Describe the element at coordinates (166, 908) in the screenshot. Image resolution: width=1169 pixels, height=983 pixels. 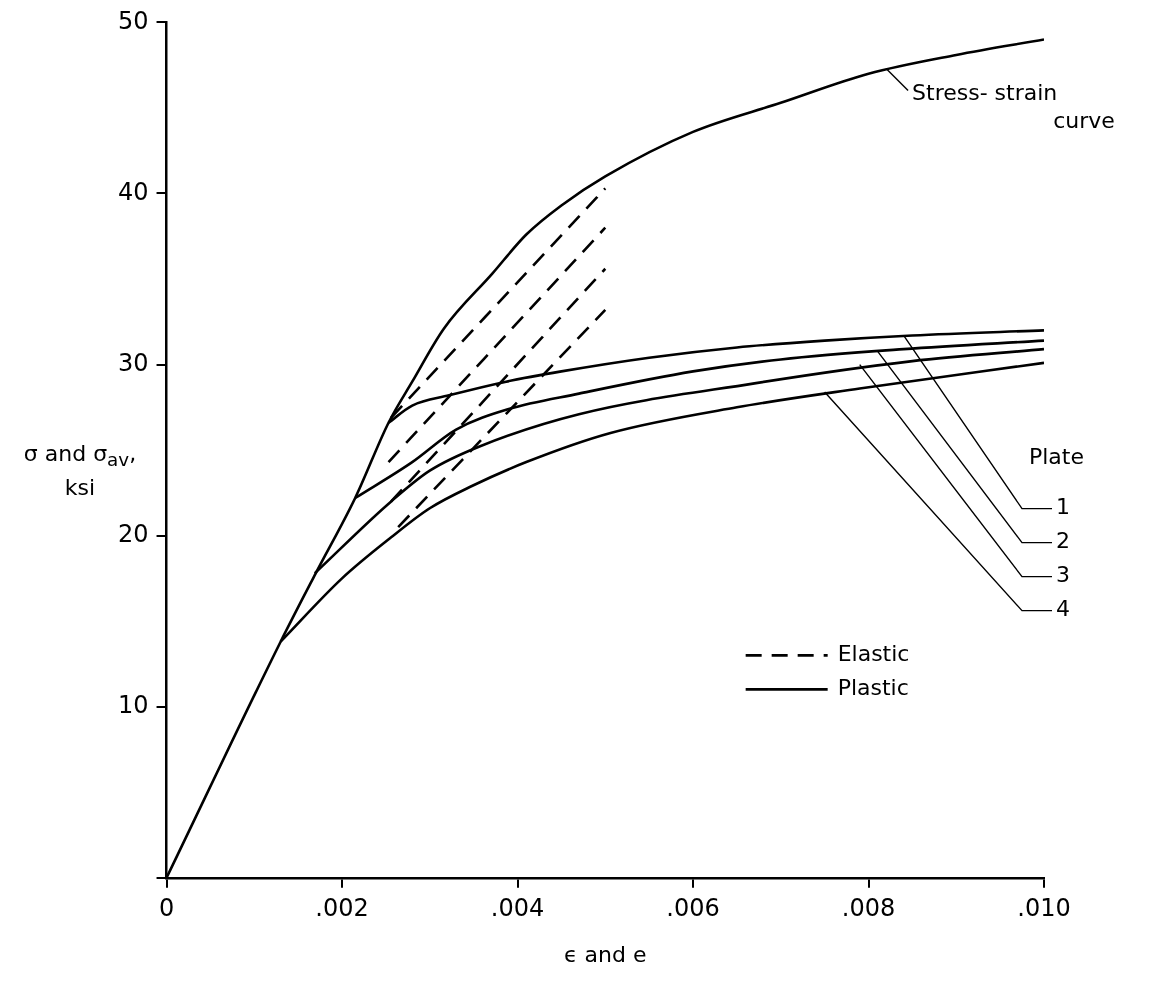
I see `x-tick-label: 0` at that location.